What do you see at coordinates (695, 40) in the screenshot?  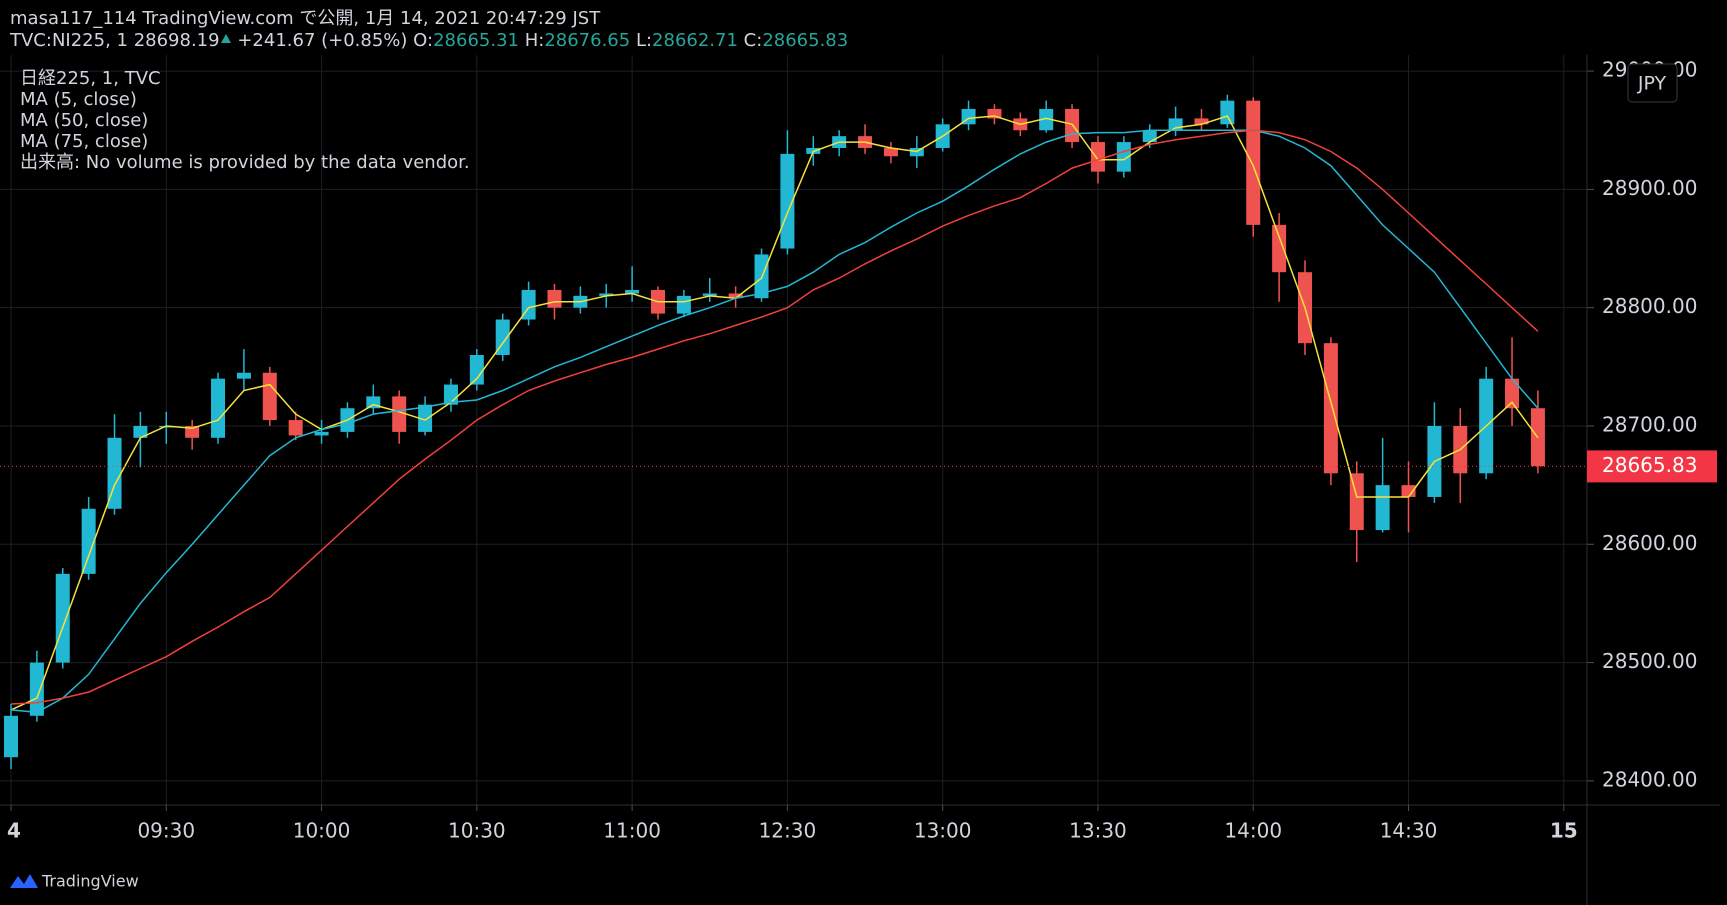 I see `ohlc-value: 28662.71` at bounding box center [695, 40].